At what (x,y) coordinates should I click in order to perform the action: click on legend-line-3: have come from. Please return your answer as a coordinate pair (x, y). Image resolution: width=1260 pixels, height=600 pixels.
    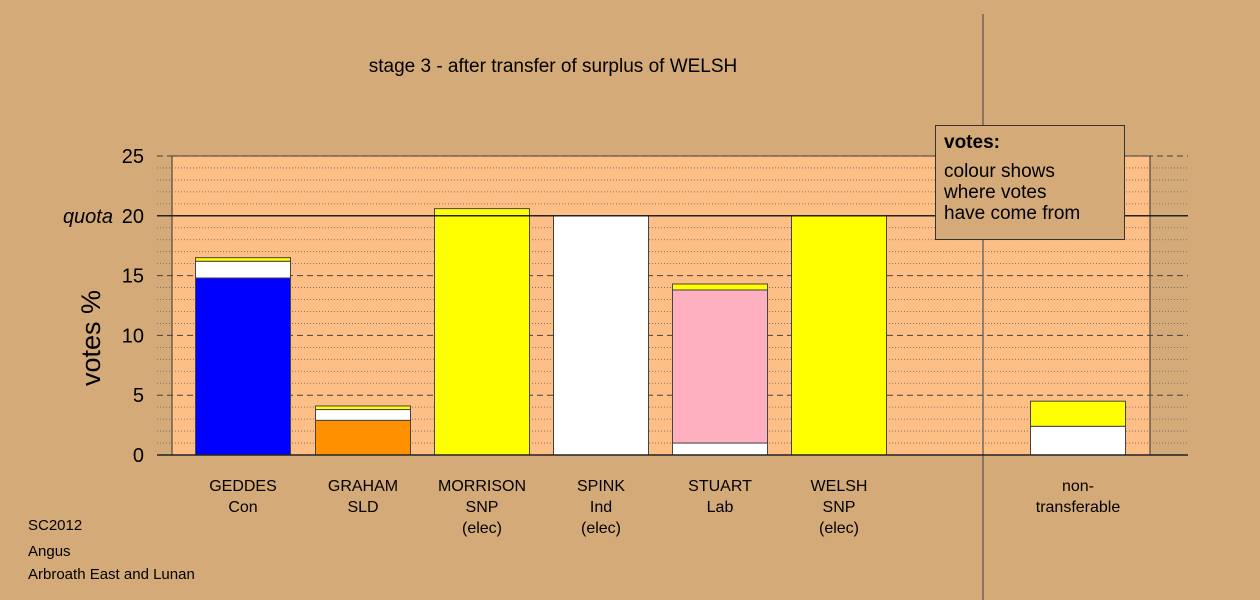
    Looking at the image, I should click on (1012, 213).